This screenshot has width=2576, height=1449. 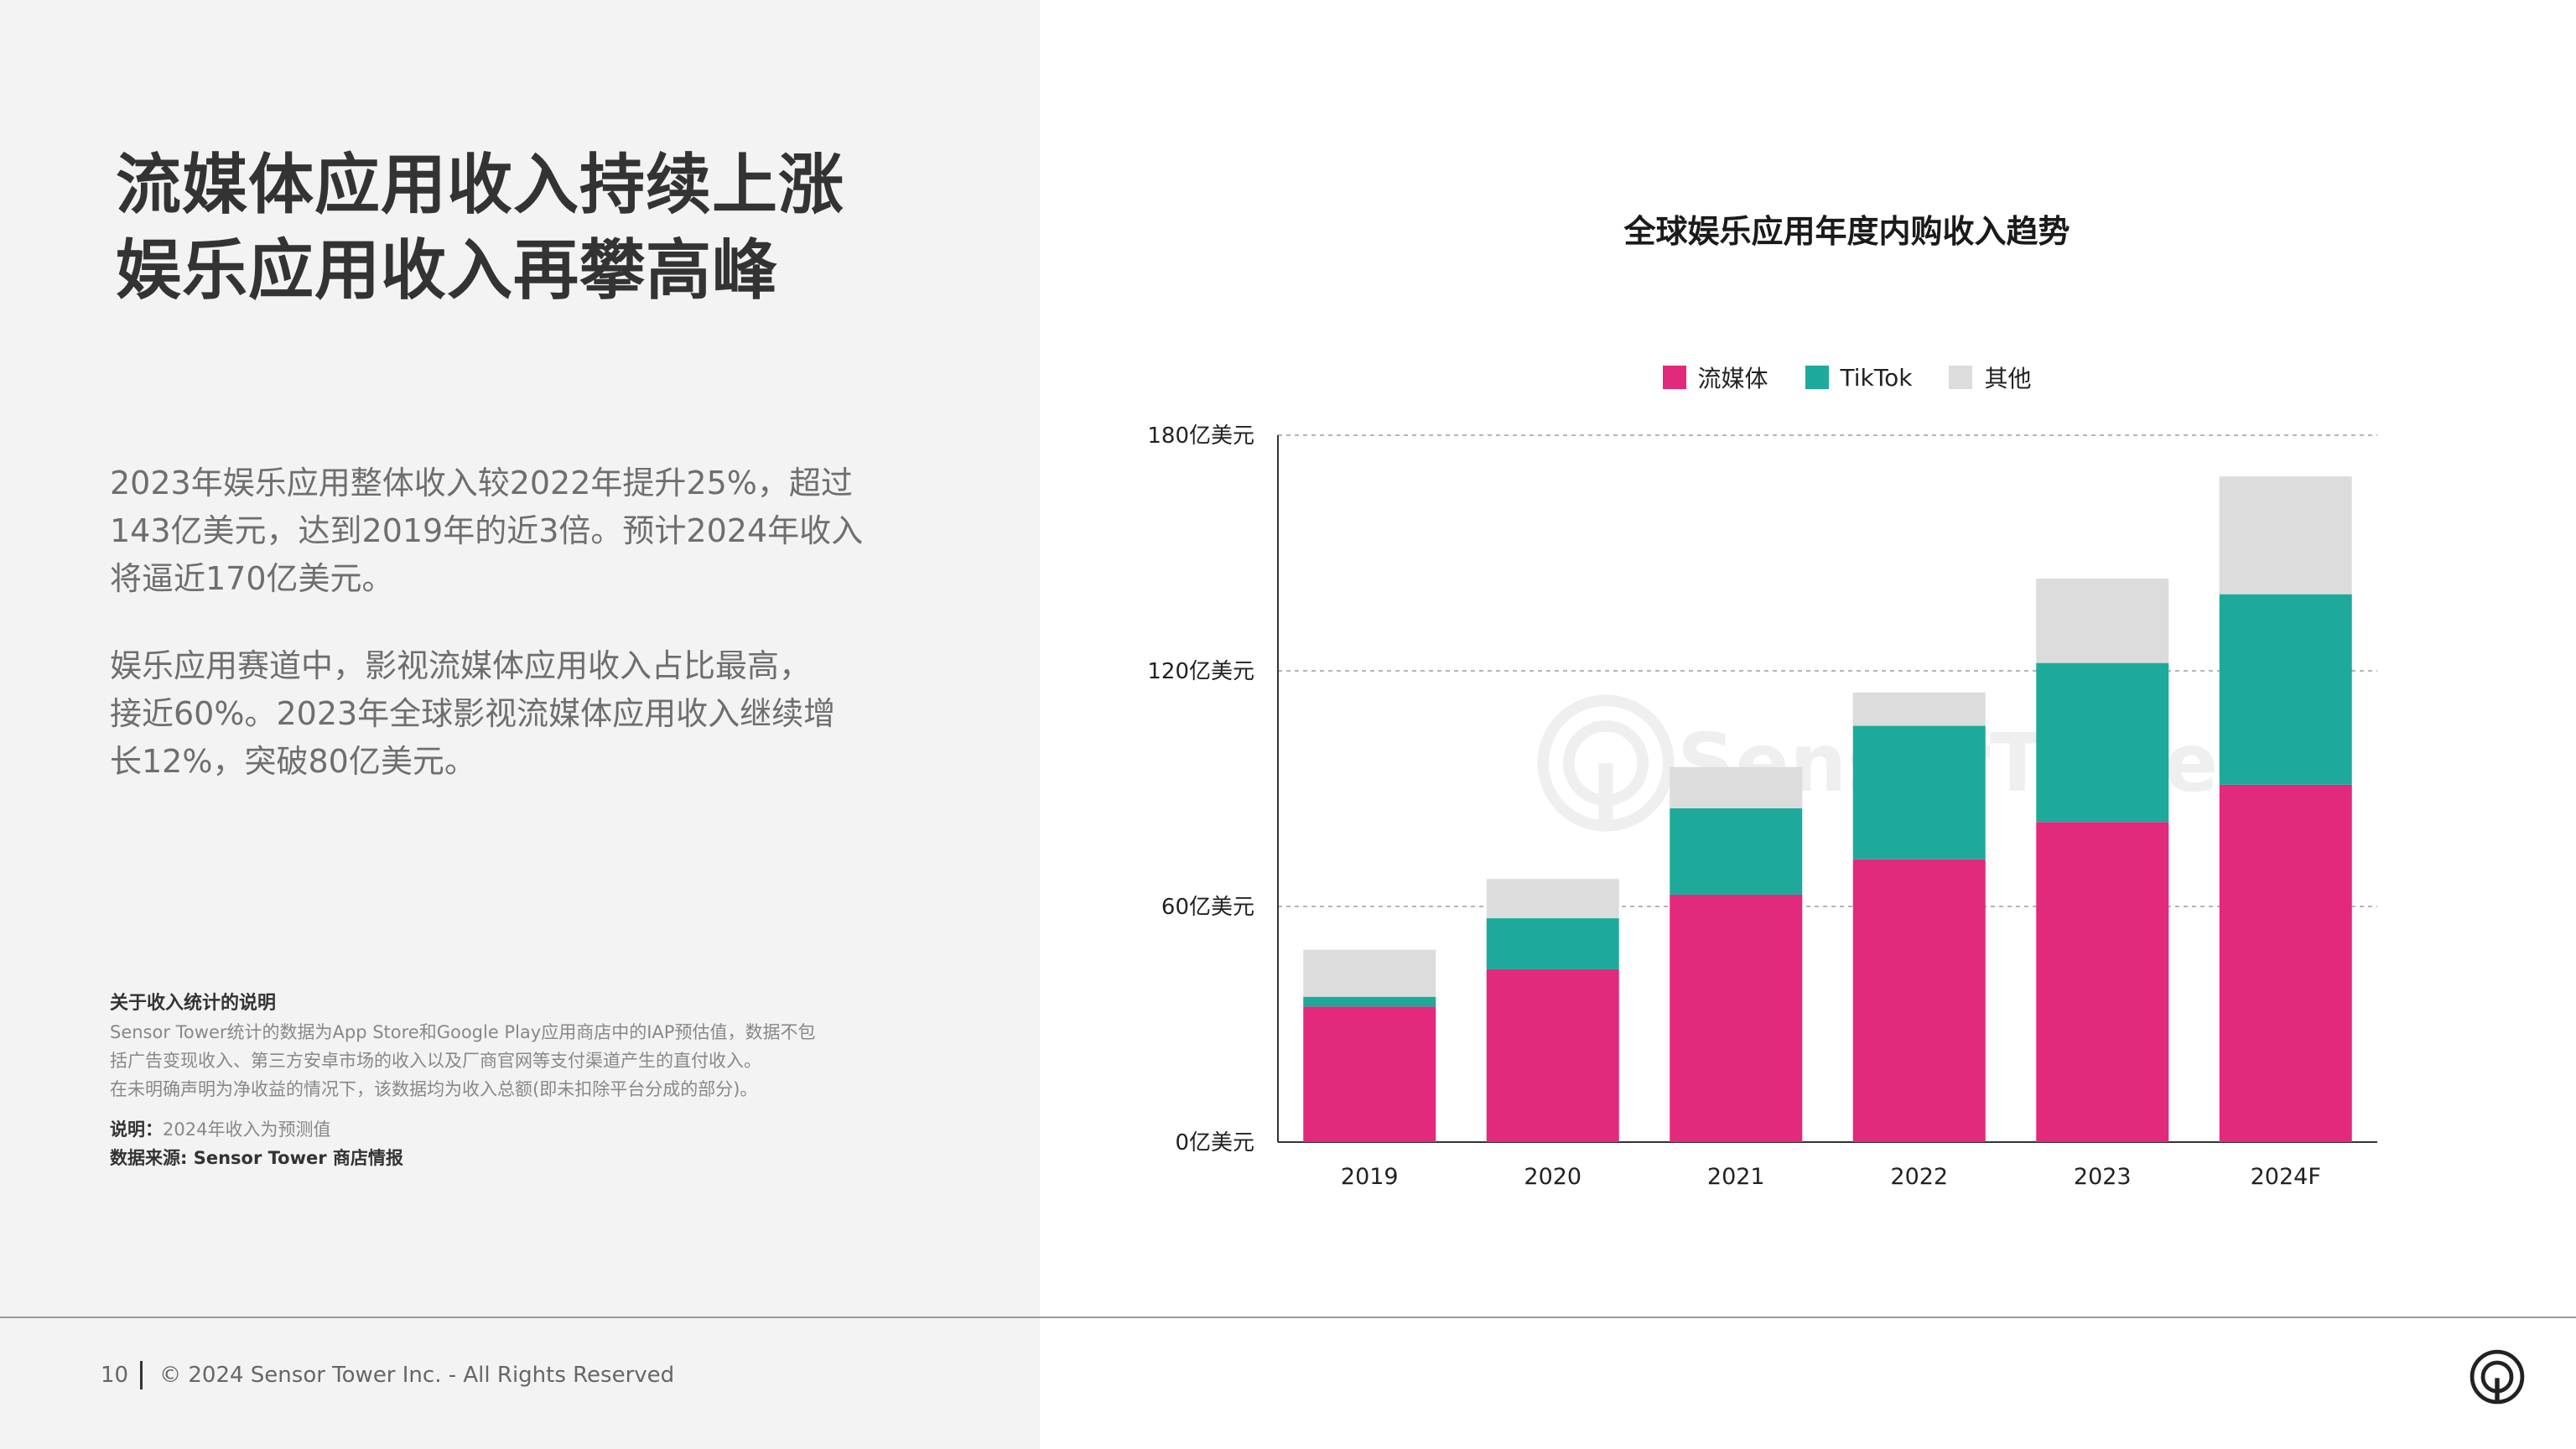 I want to click on y-tick-label: 120亿美元, so click(x=1200, y=671).